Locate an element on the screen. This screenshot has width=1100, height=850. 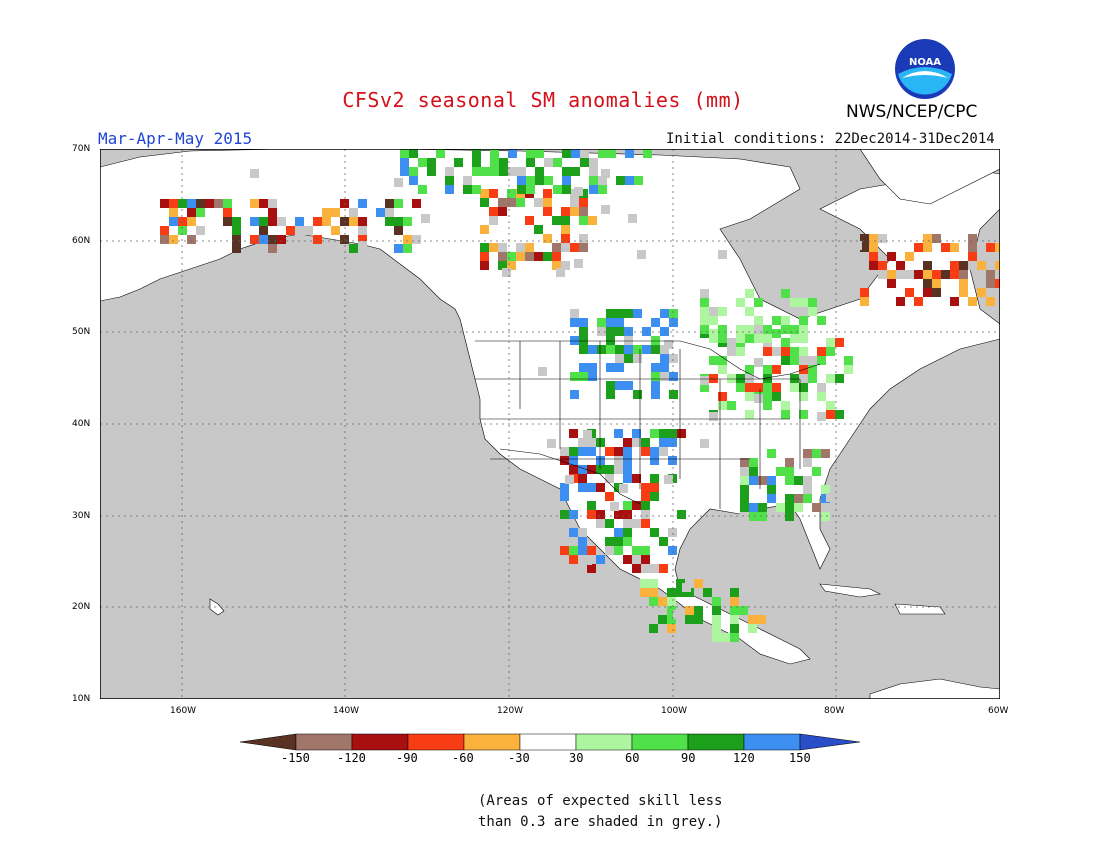
lat-label: 70N is located at coordinates (81, 149).